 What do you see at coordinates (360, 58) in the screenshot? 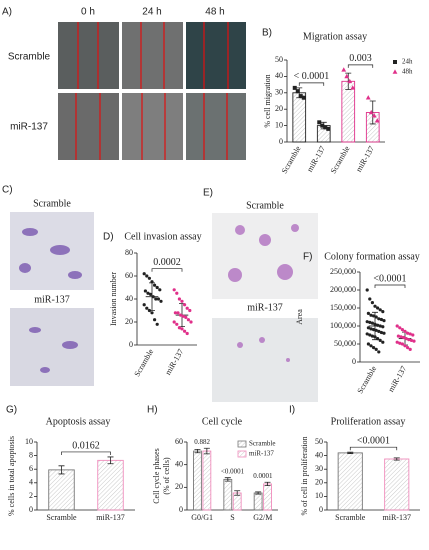
I see `p-value: 0.003` at bounding box center [360, 58].